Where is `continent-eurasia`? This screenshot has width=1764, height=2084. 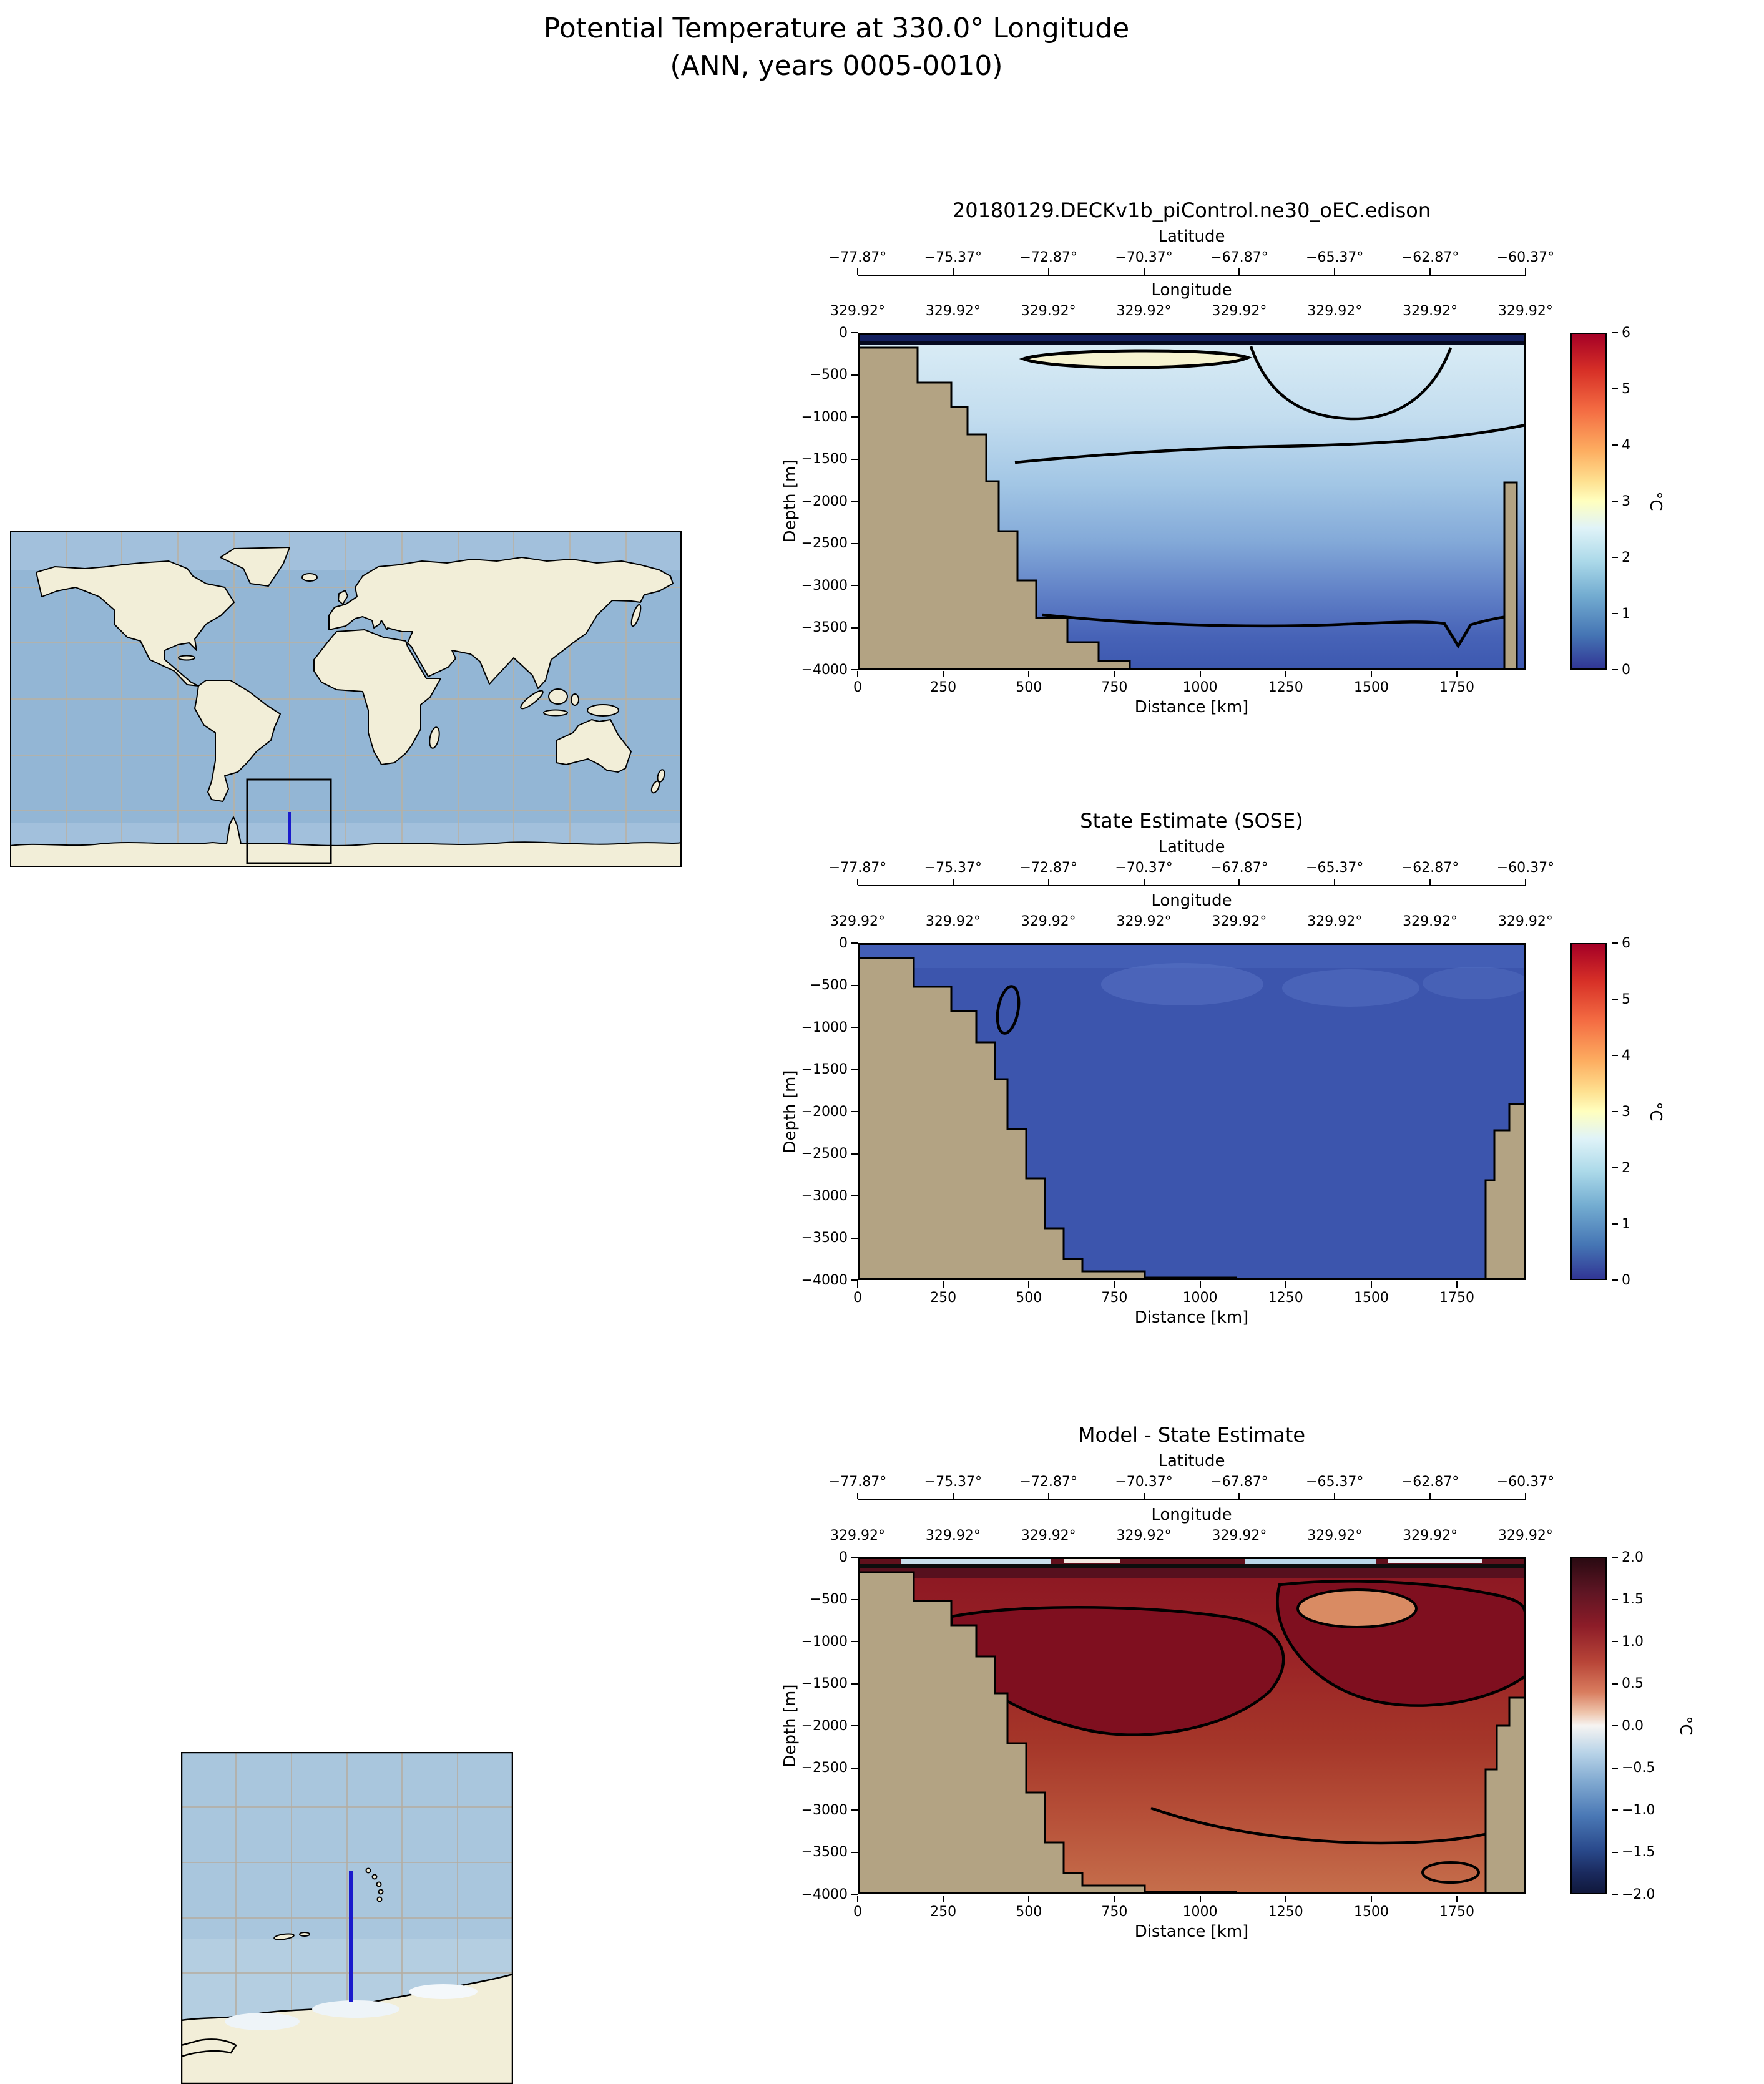 continent-eurasia is located at coordinates (501, 623).